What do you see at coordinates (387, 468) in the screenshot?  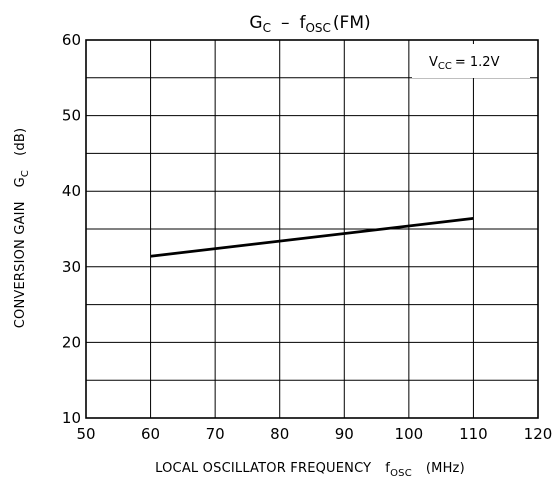 I see `x-axis-symbol: f` at bounding box center [387, 468].